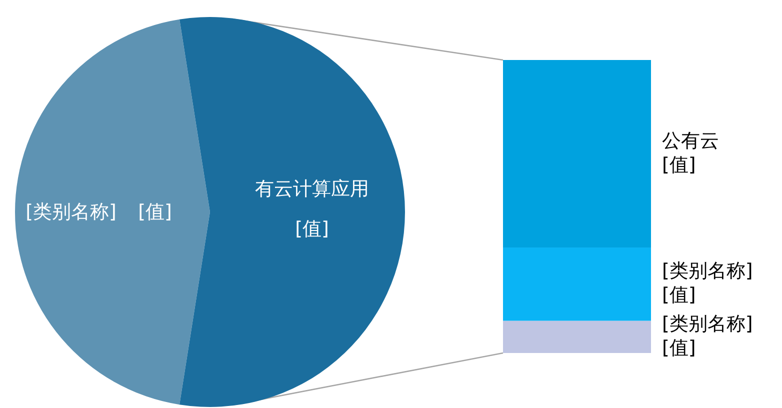  I want to click on slice-label: [类别名称], so click(71, 212).